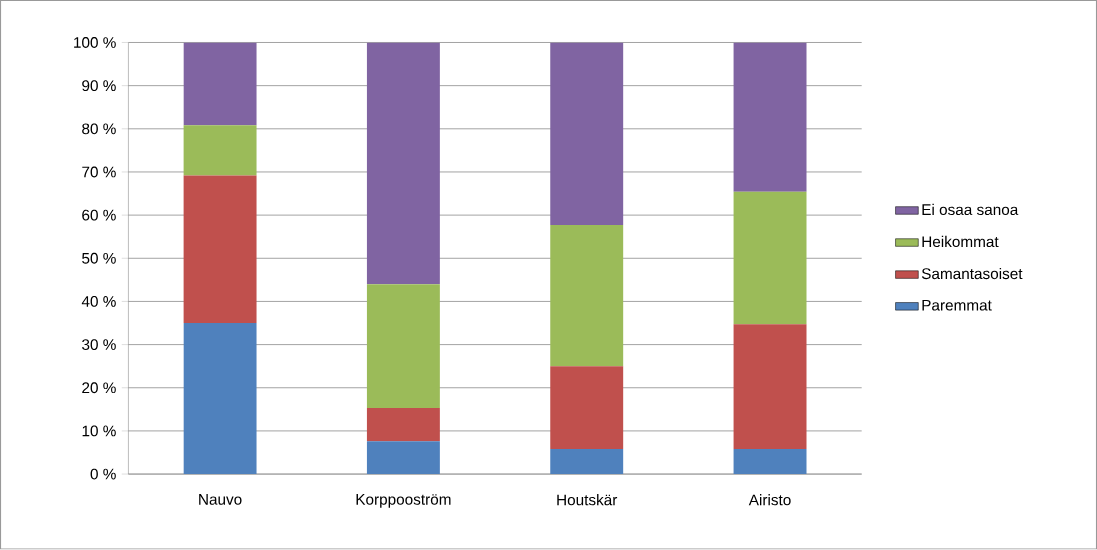 Image resolution: width=1097 pixels, height=550 pixels. I want to click on y-tick-label: 90 %, so click(99, 86).